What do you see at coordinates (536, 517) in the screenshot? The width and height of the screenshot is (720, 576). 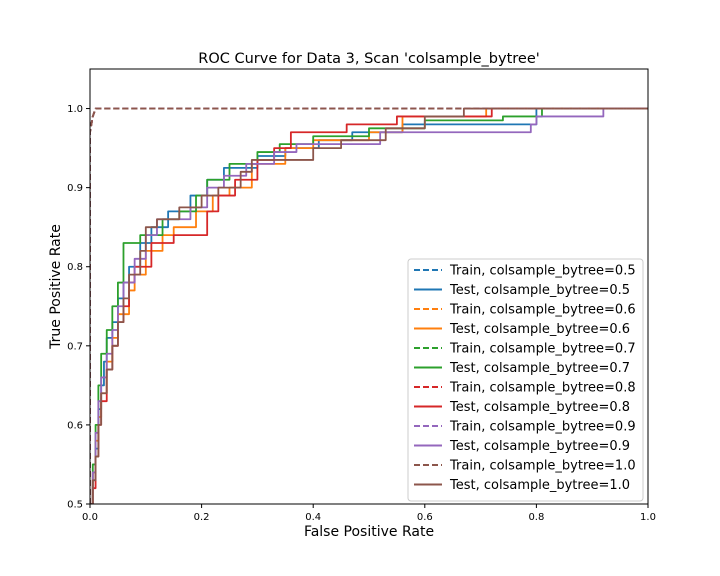 I see `x-tick-label: 0.8` at bounding box center [536, 517].